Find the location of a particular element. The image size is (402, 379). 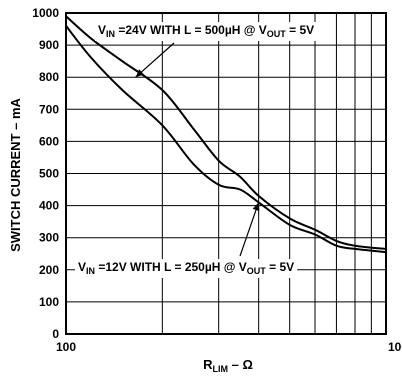

y-tick-label: 1000 is located at coordinates (45, 13).